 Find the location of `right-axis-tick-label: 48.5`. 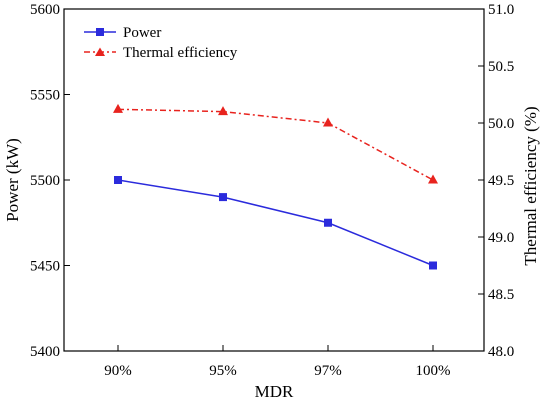

right-axis-tick-label: 48.5 is located at coordinates (501, 295).